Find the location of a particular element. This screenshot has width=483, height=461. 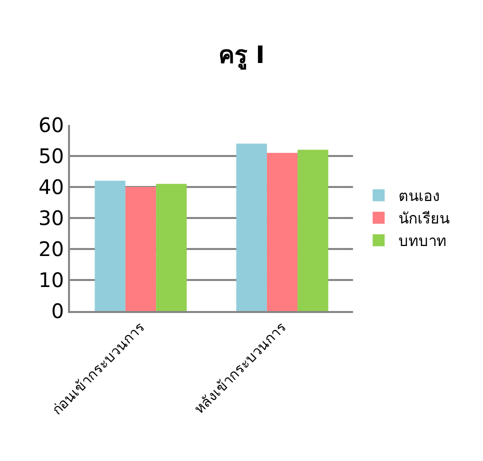

legend-label: ตนเอง is located at coordinates (419, 196).